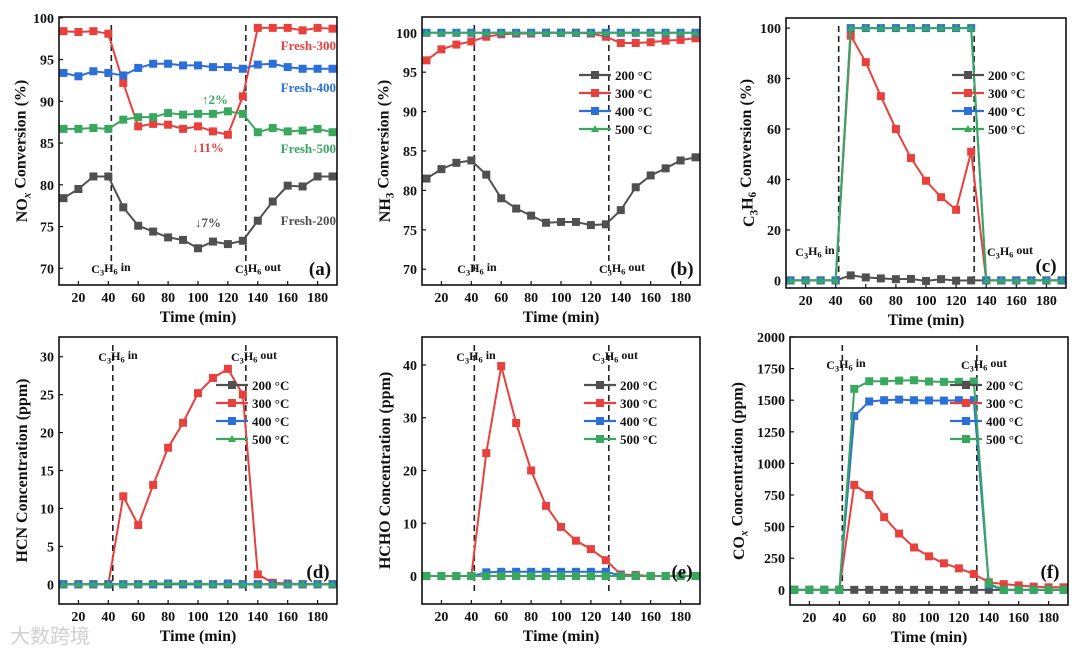 The width and height of the screenshot is (1080, 656). Describe the element at coordinates (23, 151) in the screenshot. I see `y-axis-label: NOx​ Conversion (%)` at that location.